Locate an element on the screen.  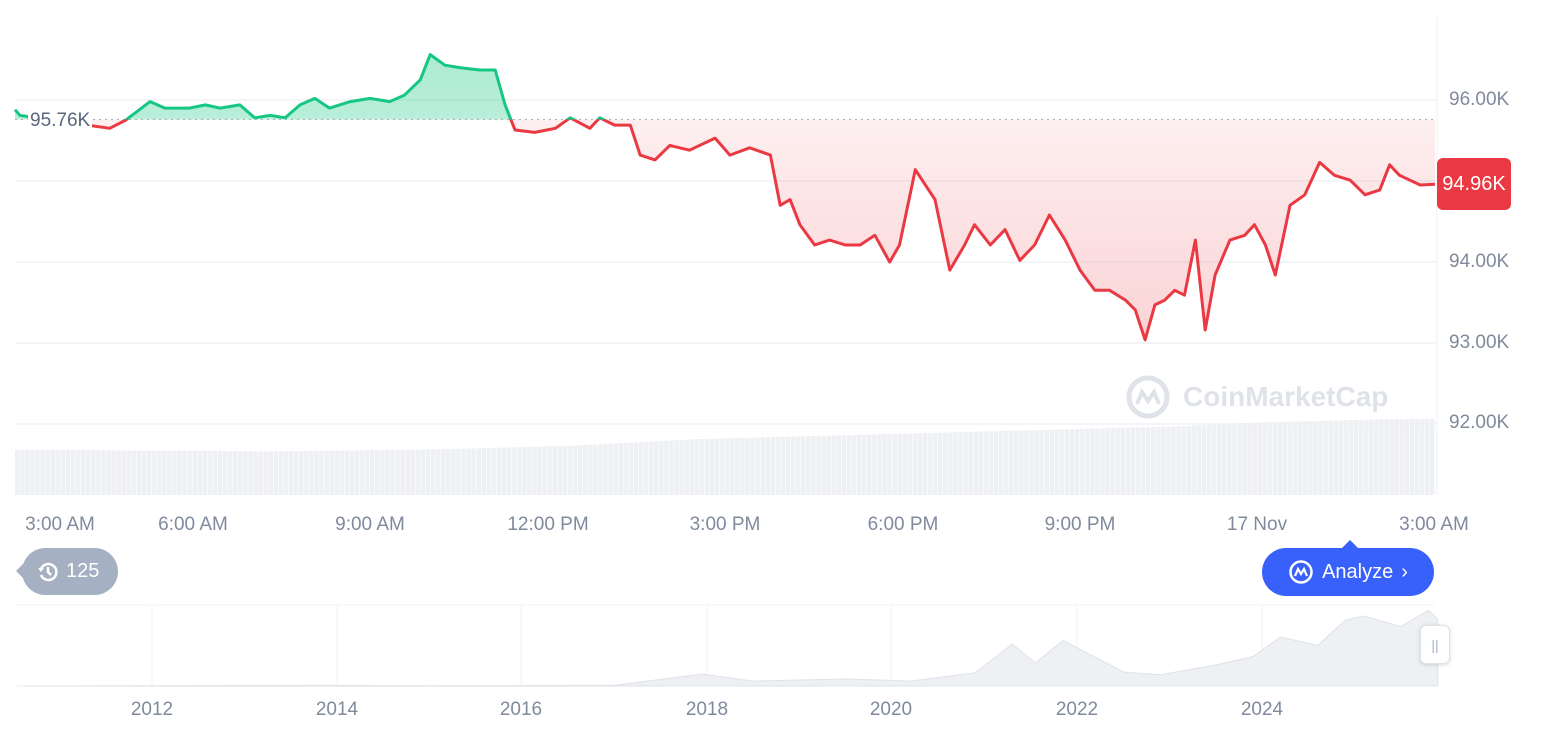
x-tick-label: 12:00 PM is located at coordinates (548, 524).